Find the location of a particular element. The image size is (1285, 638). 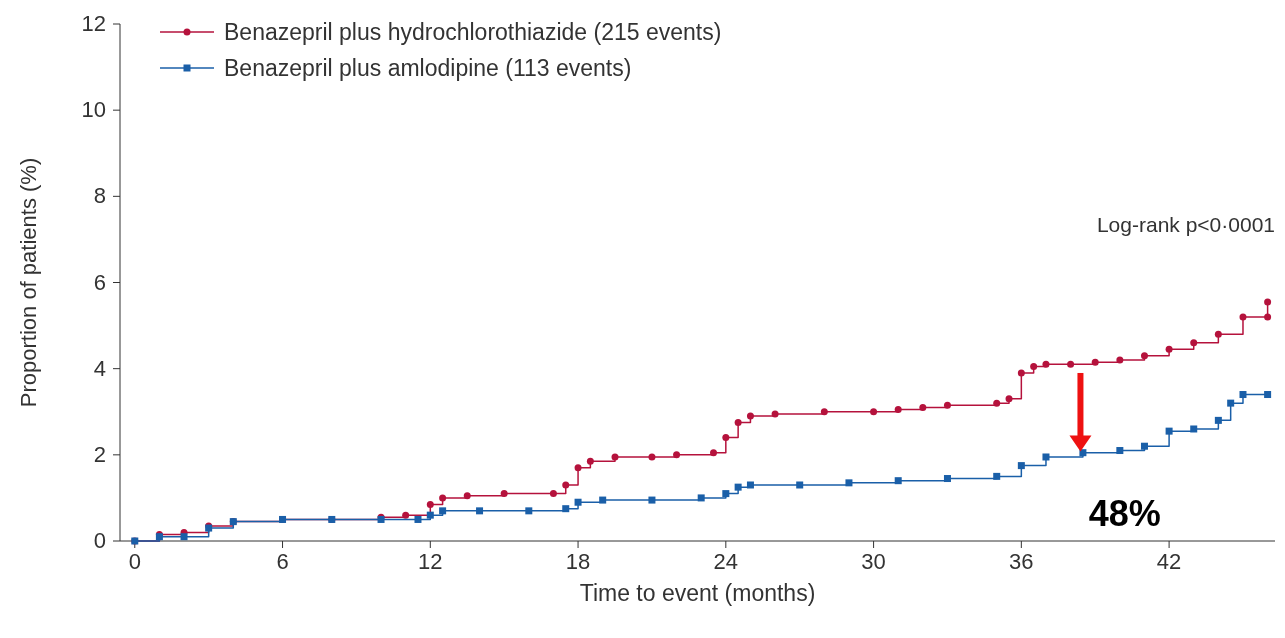

y-tick-label: 12 is located at coordinates (93, 23).